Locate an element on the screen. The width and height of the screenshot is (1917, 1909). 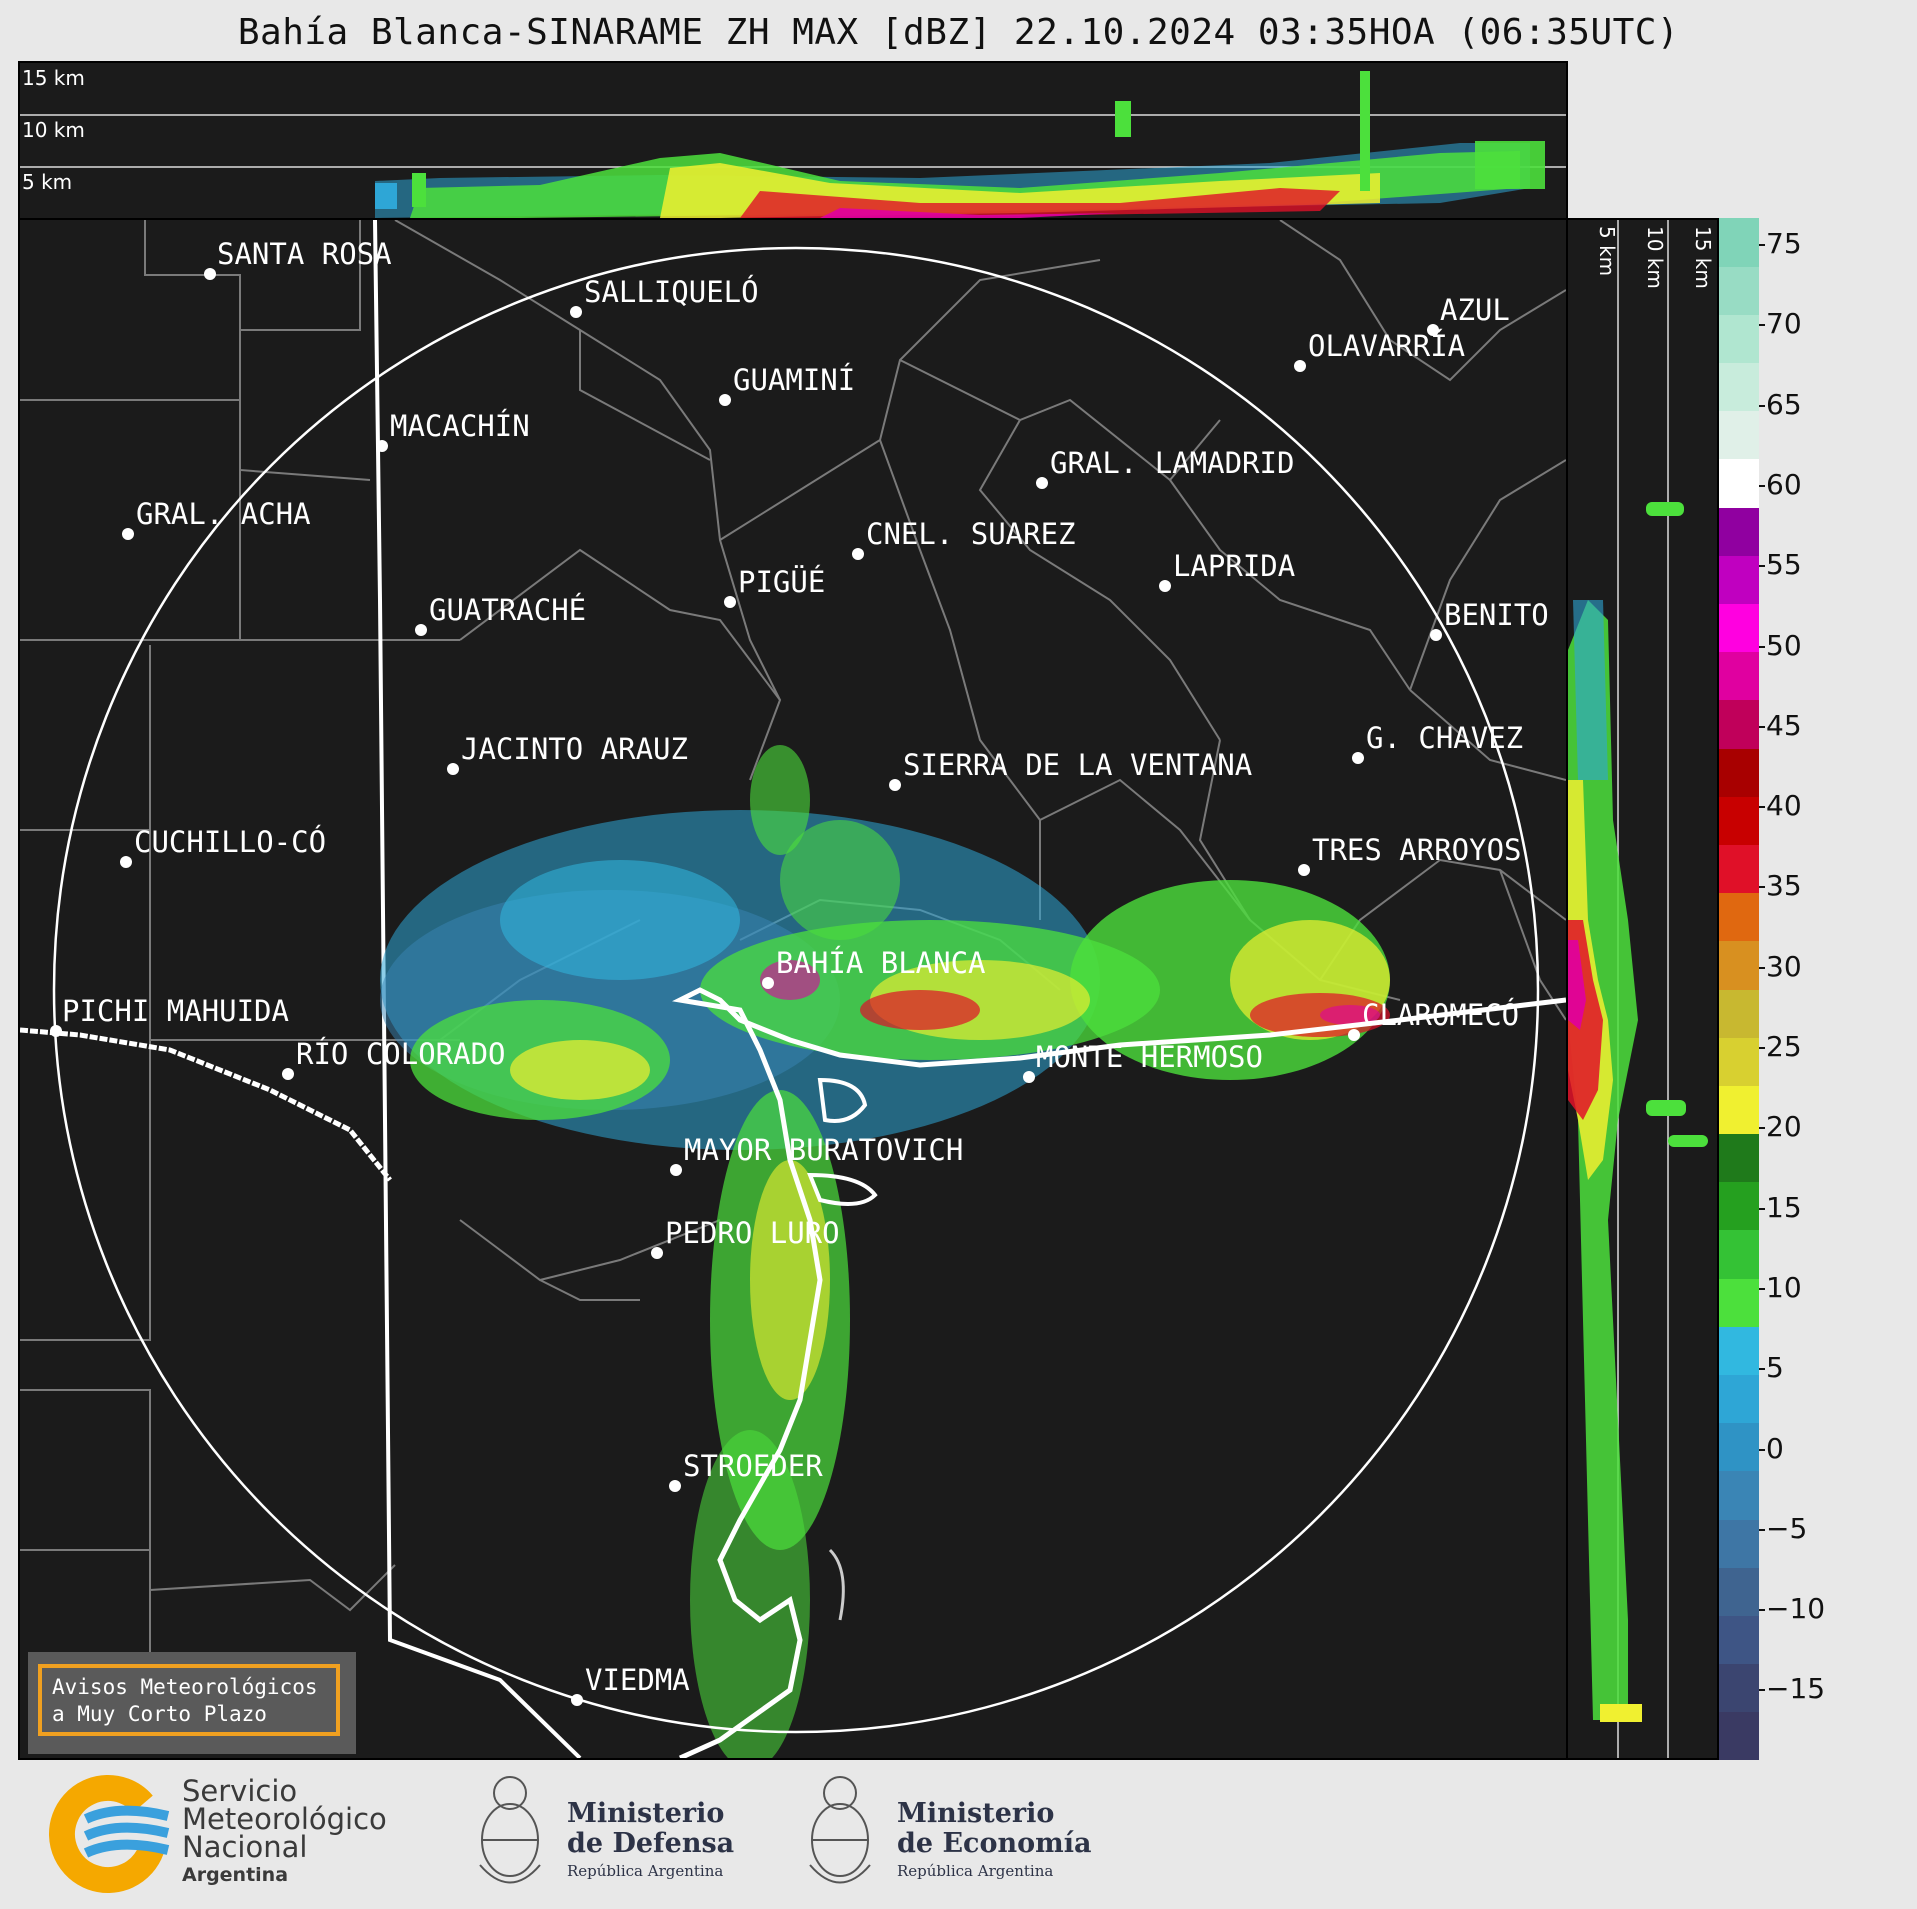
colorbar-tick-label: 75 is located at coordinates (1784, 243).